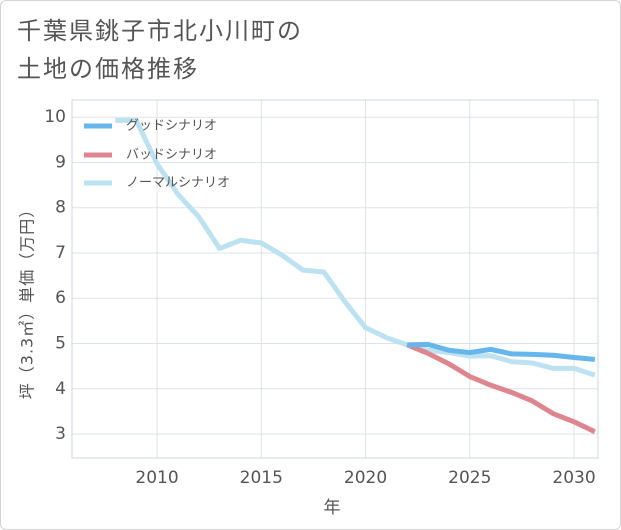 The image size is (621, 530). Describe the element at coordinates (60, 343) in the screenshot. I see `y-tick-label: 5` at that location.